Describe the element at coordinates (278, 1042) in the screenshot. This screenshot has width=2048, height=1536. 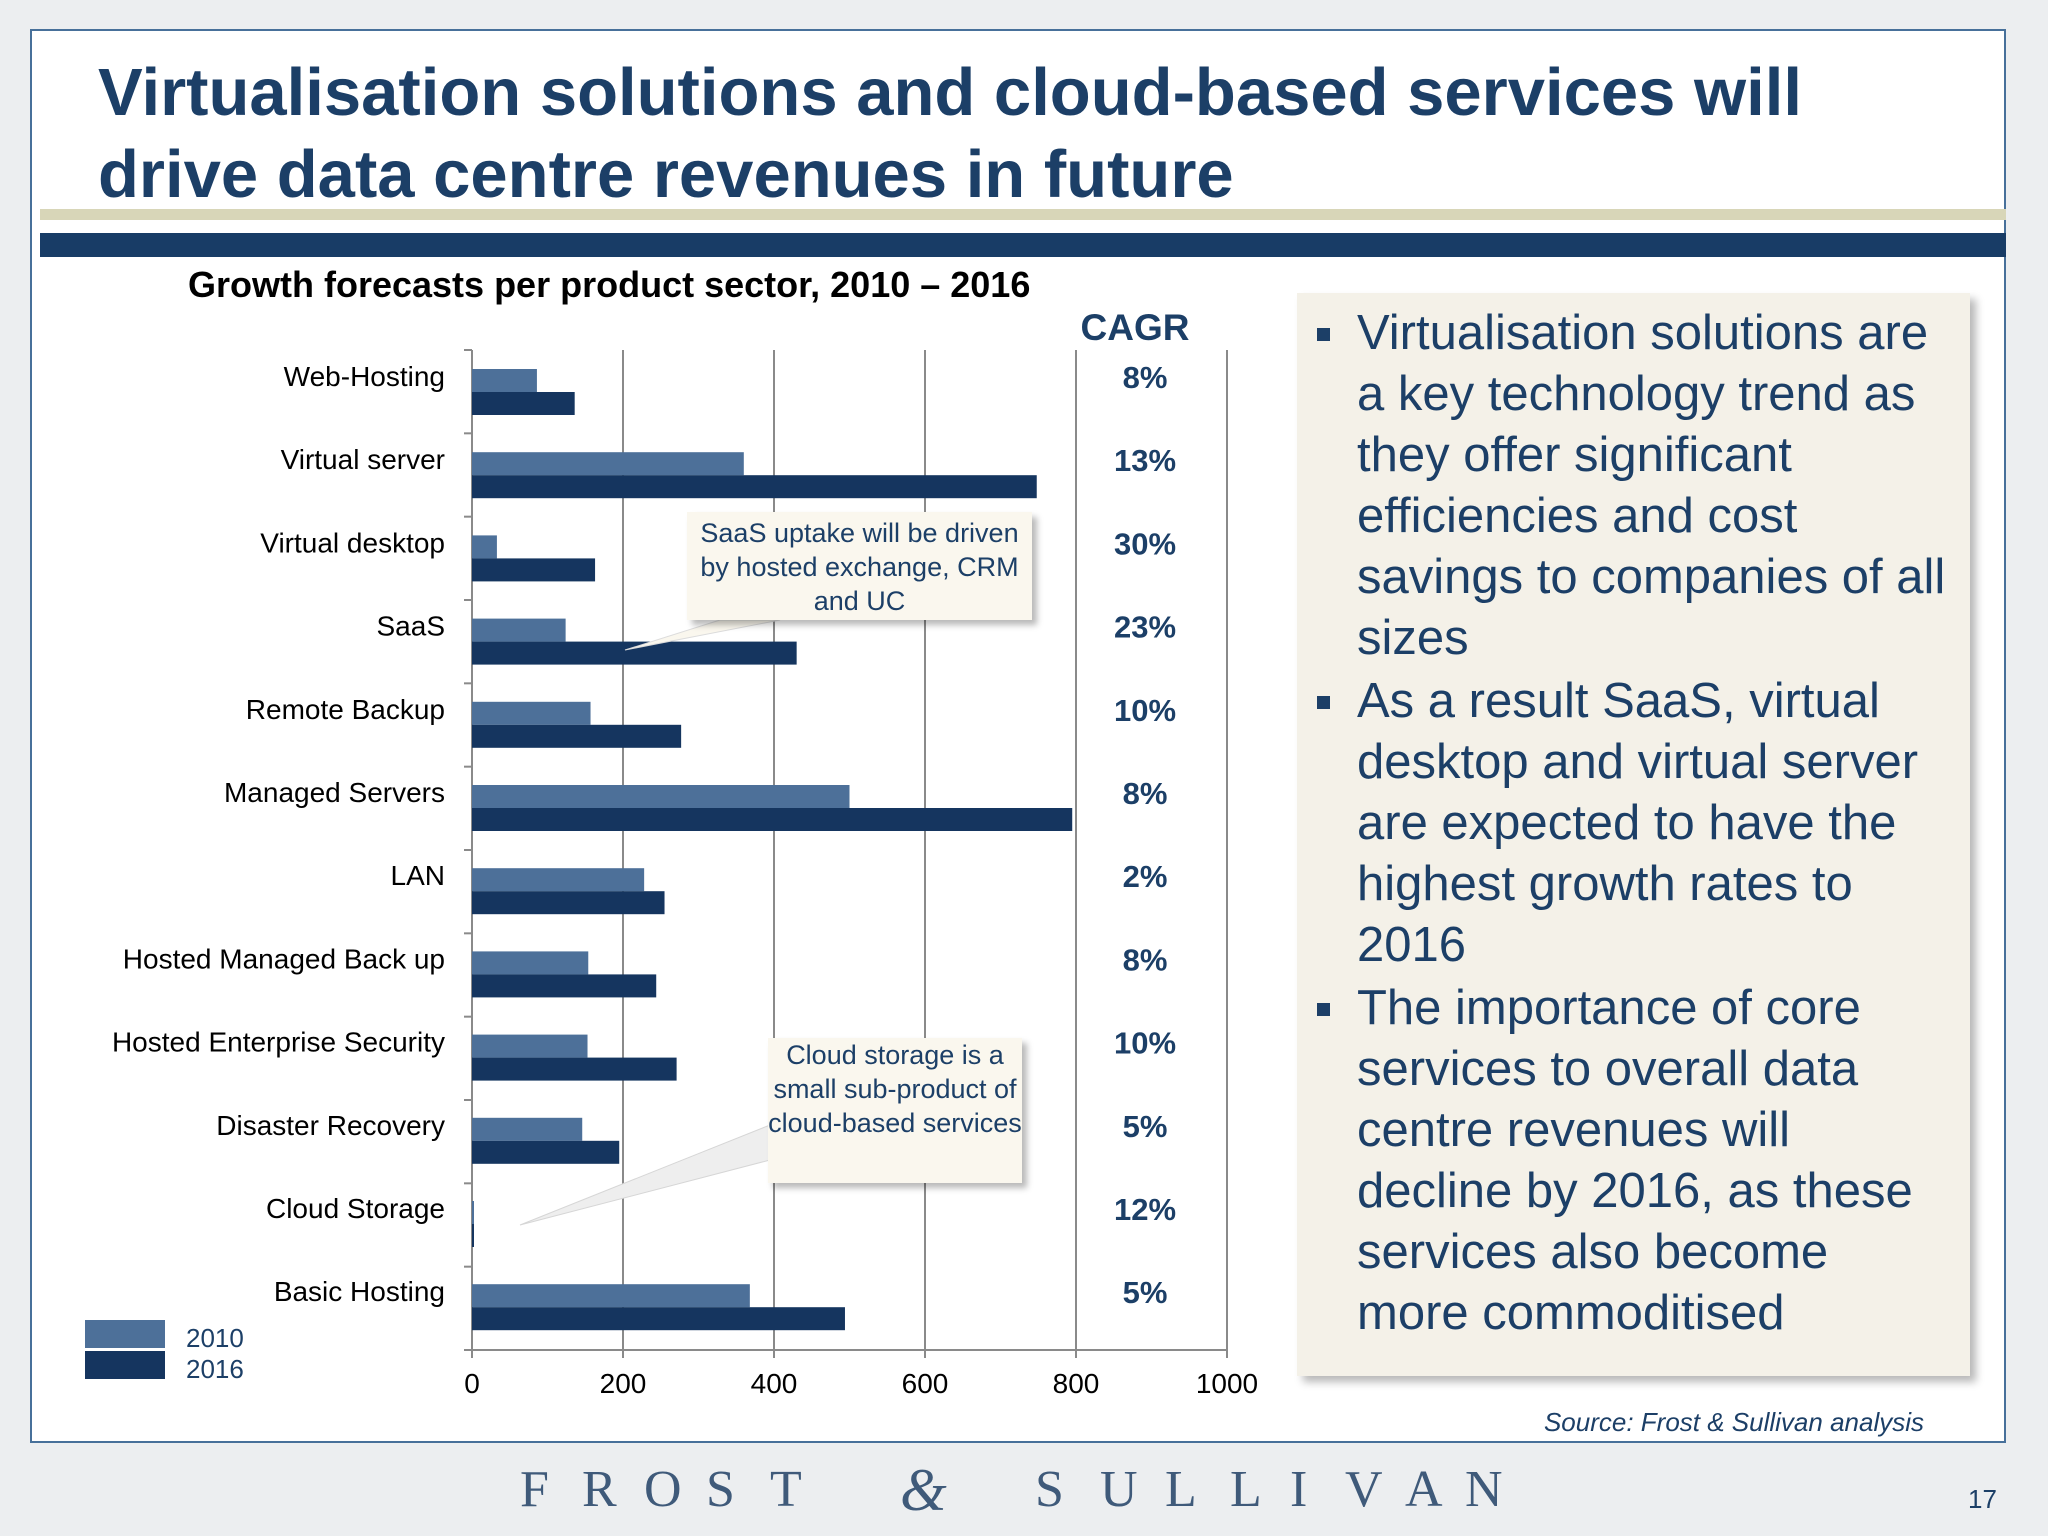
I see `category-label: Hosted Enterprise Security` at that location.